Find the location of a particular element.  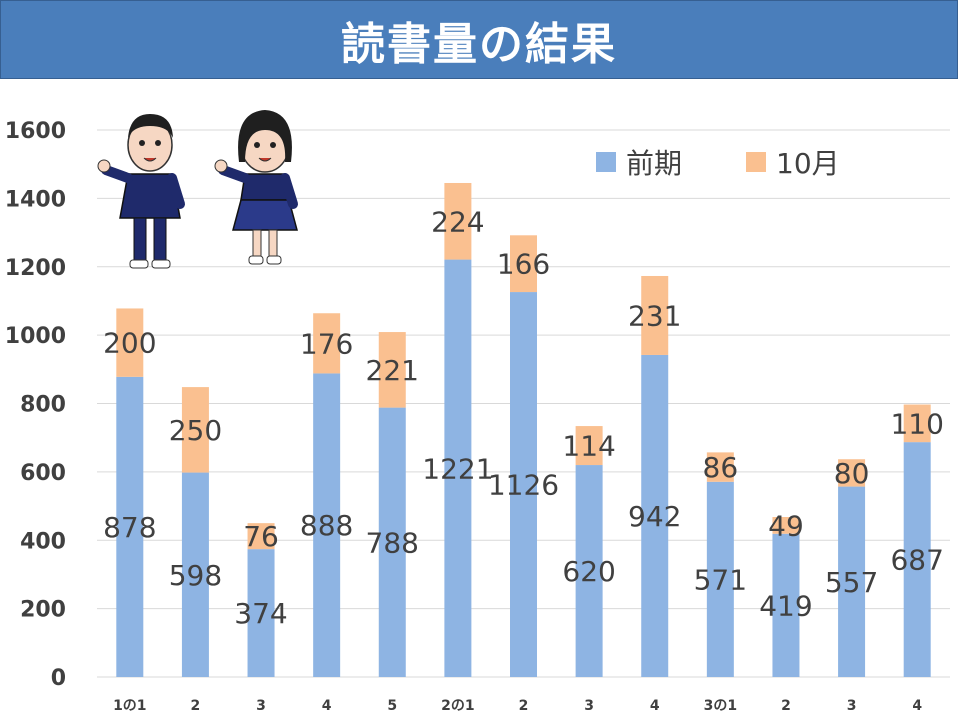

data-label-series-1: 788 is located at coordinates (392, 542).